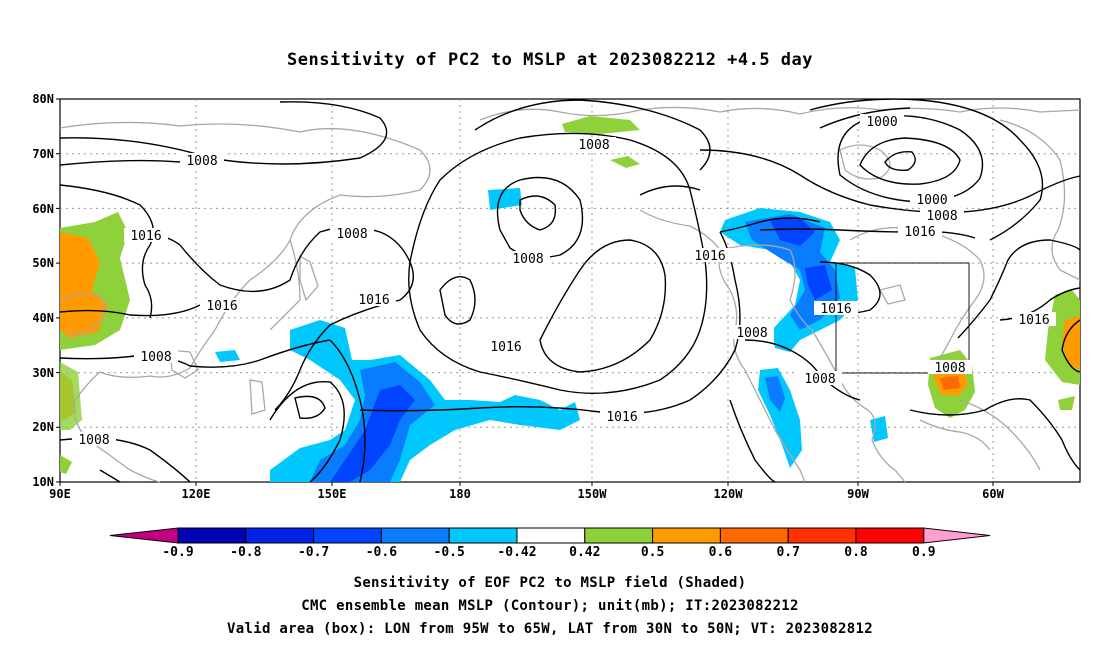 Image resolution: width=1100 pixels, height=650 pixels. I want to click on shade-positive-east-small, so click(1066, 403).